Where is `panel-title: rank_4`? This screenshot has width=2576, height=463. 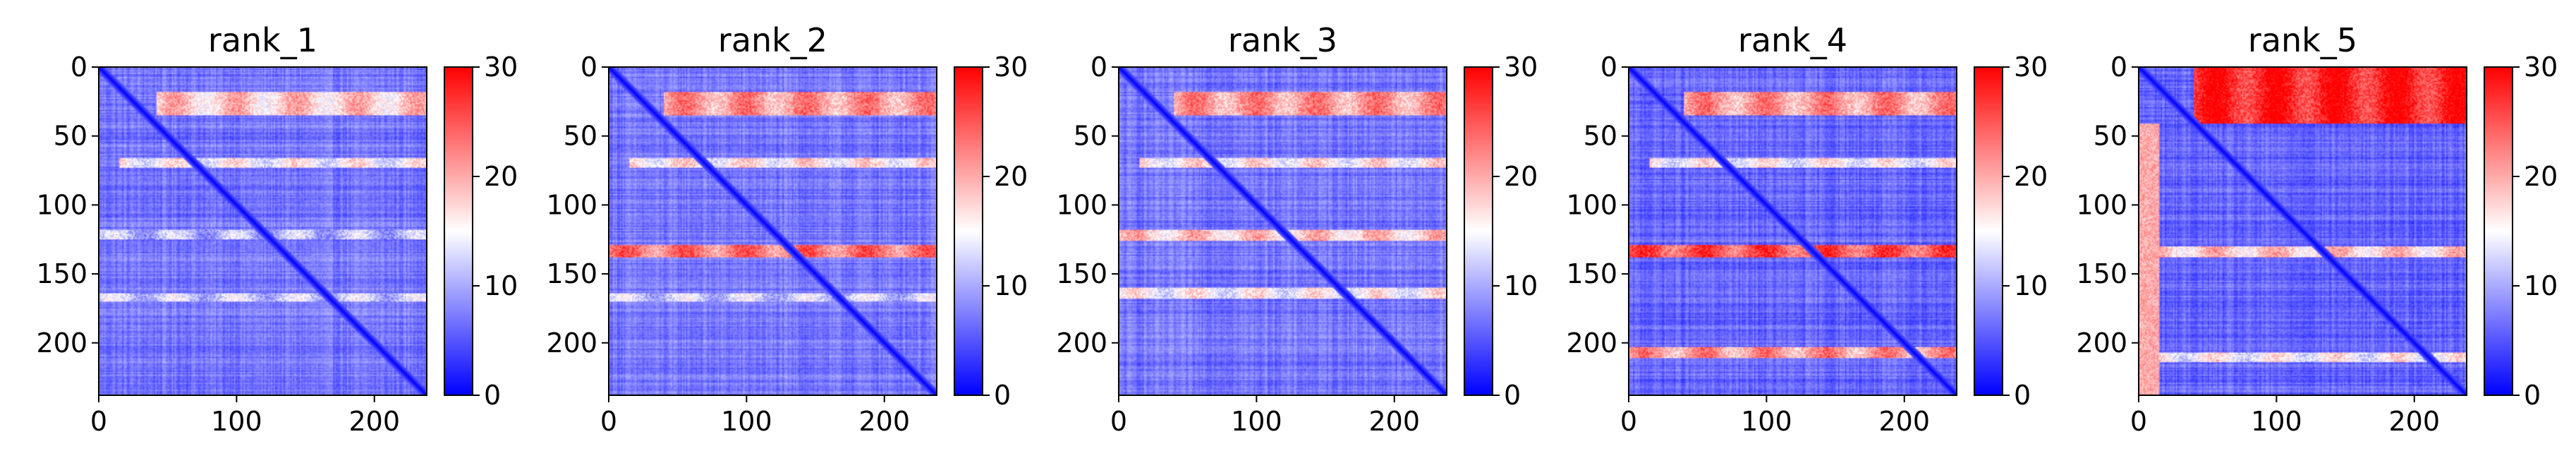
panel-title: rank_4 is located at coordinates (1792, 40).